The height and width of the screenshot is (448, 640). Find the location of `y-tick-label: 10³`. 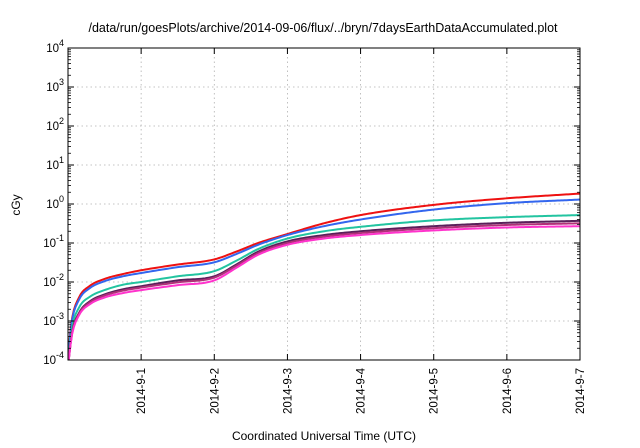

y-tick-label: 10³ is located at coordinates (55, 85).